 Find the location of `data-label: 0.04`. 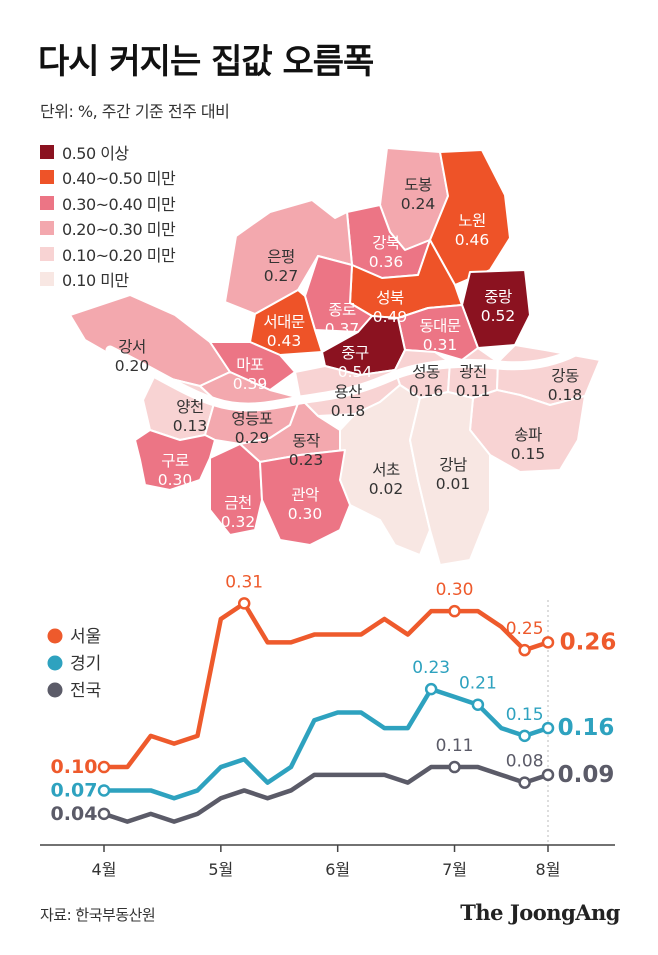

data-label: 0.04 is located at coordinates (74, 814).